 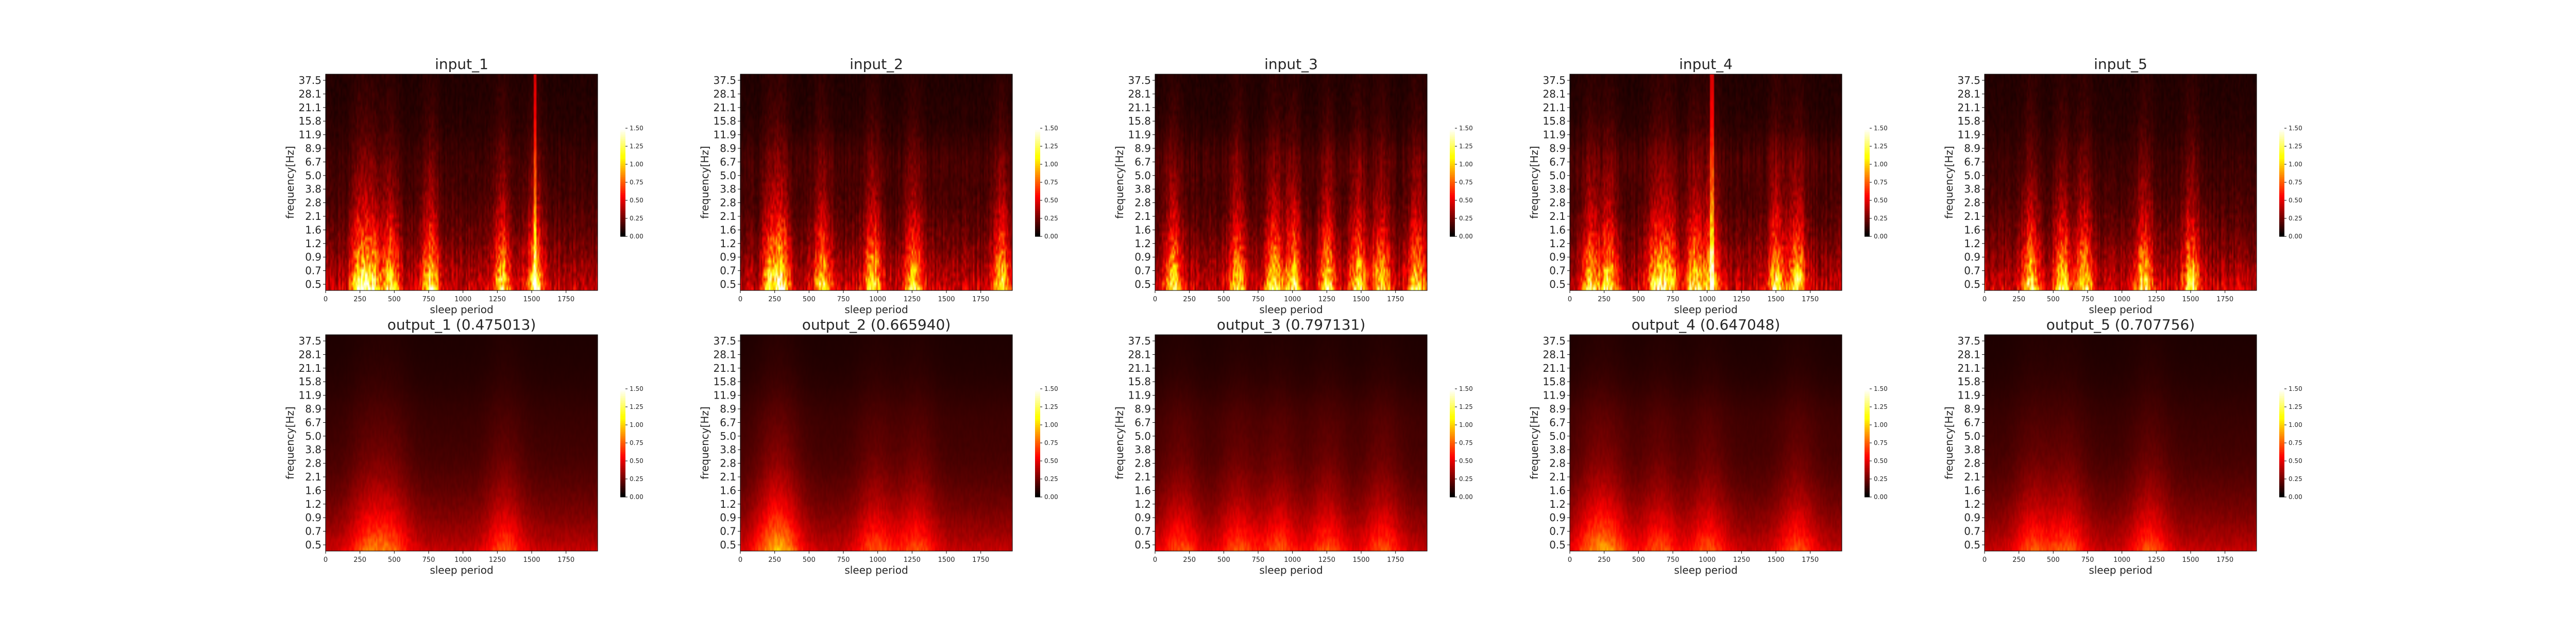 What do you see at coordinates (1972, 531) in the screenshot?
I see `y-tick-label: 0.7` at bounding box center [1972, 531].